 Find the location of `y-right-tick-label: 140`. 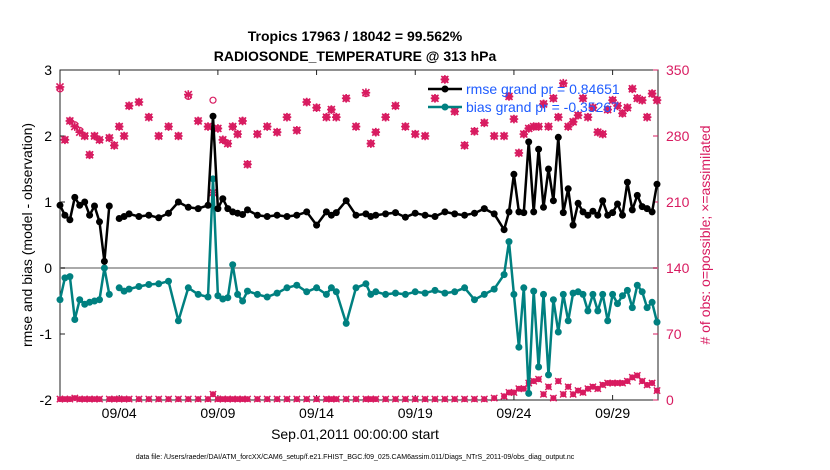

y-right-tick-label: 140 is located at coordinates (678, 268).